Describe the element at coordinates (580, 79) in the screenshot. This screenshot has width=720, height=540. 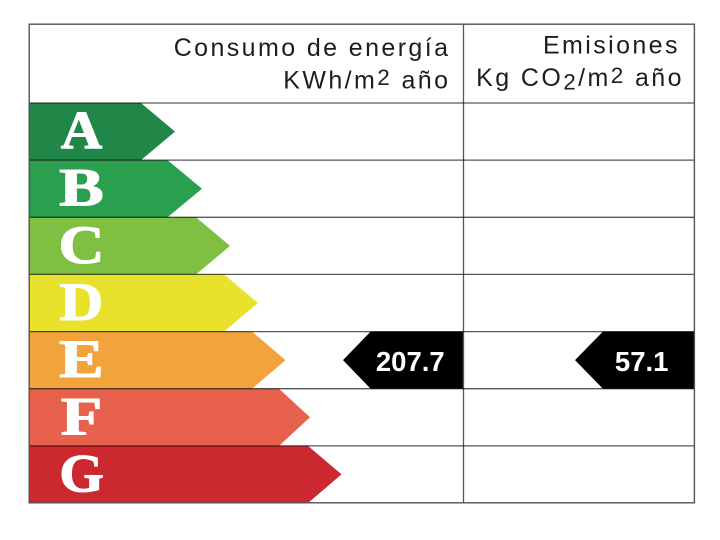
I see `svg-text: Kg CO2/m2 año` at that location.